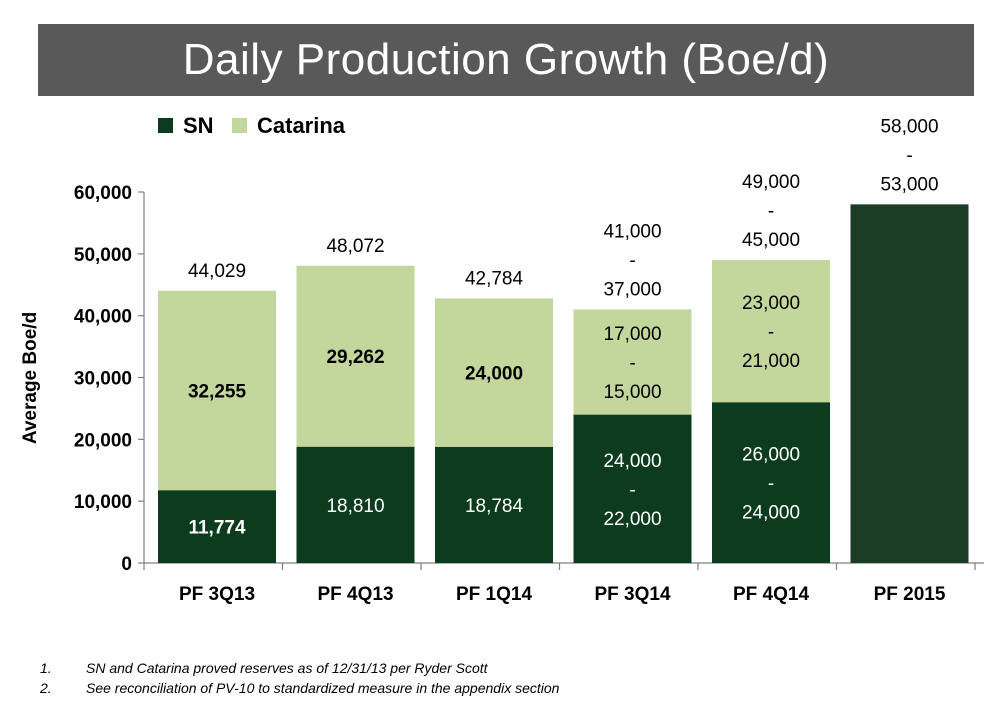 The width and height of the screenshot is (995, 712). What do you see at coordinates (771, 182) in the screenshot?
I see `data-label-total: 49,000` at bounding box center [771, 182].